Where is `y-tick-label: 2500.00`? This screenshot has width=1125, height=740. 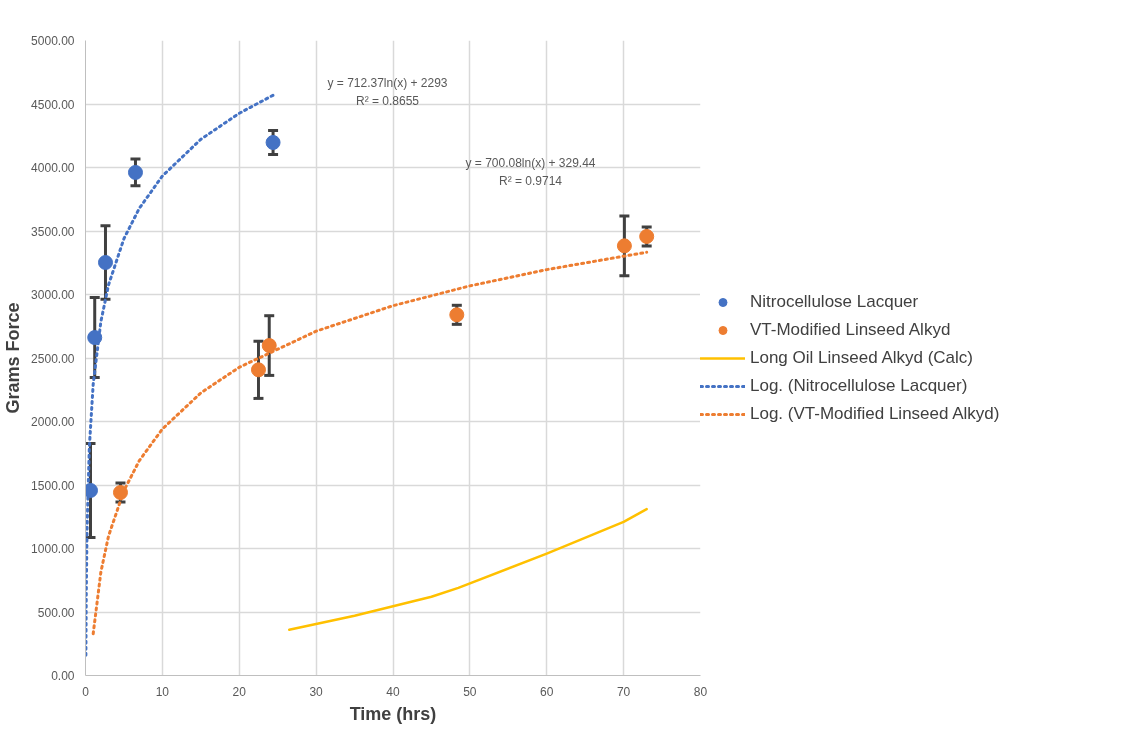
y-tick-label: 2500.00 is located at coordinates (53, 358).